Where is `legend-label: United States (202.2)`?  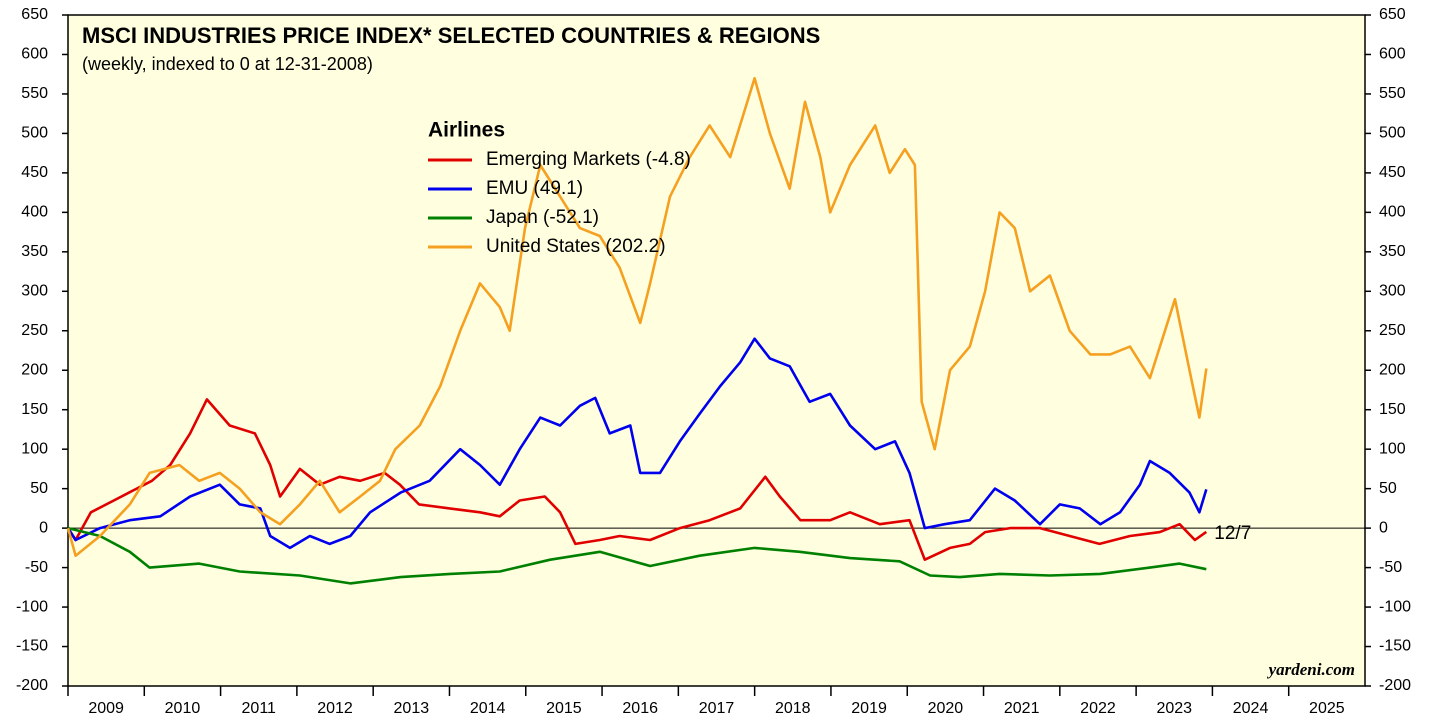 legend-label: United States (202.2) is located at coordinates (576, 246).